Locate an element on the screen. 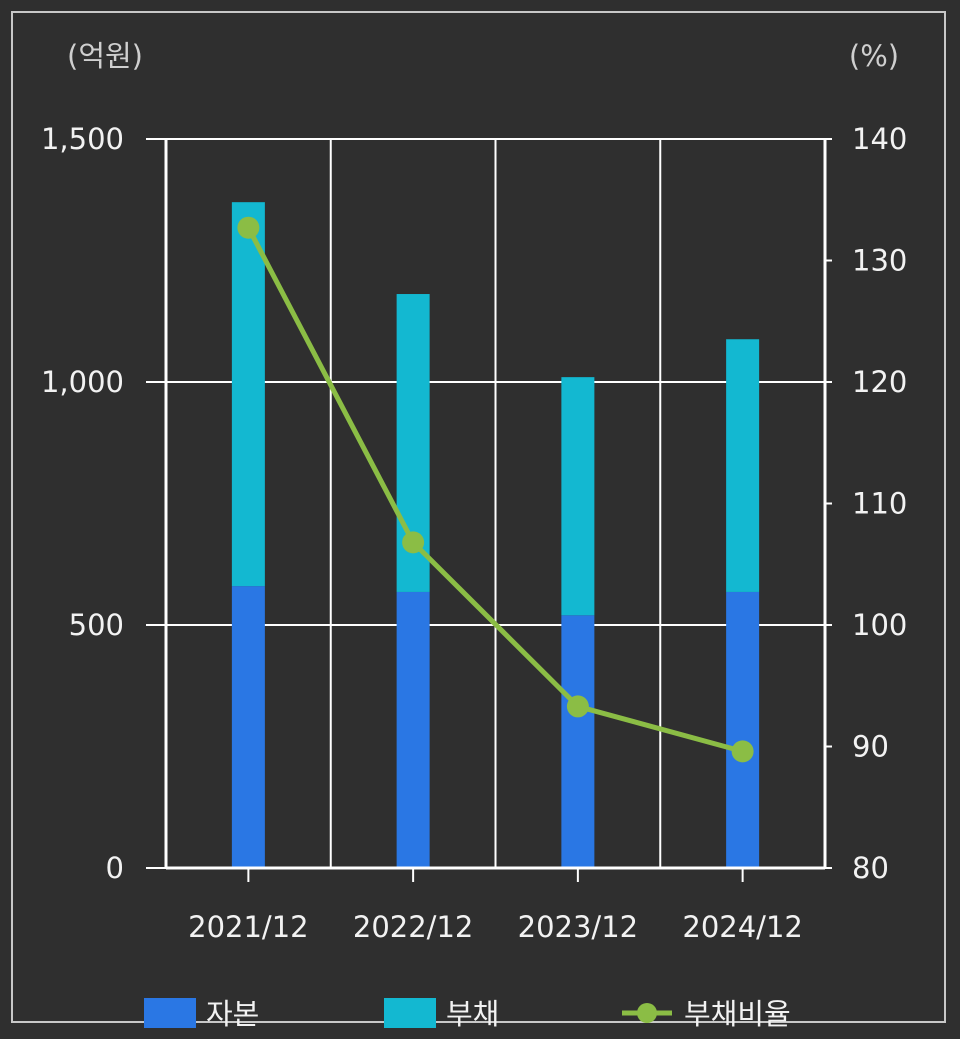  right-axis-tick-label: 90 is located at coordinates (870, 747).